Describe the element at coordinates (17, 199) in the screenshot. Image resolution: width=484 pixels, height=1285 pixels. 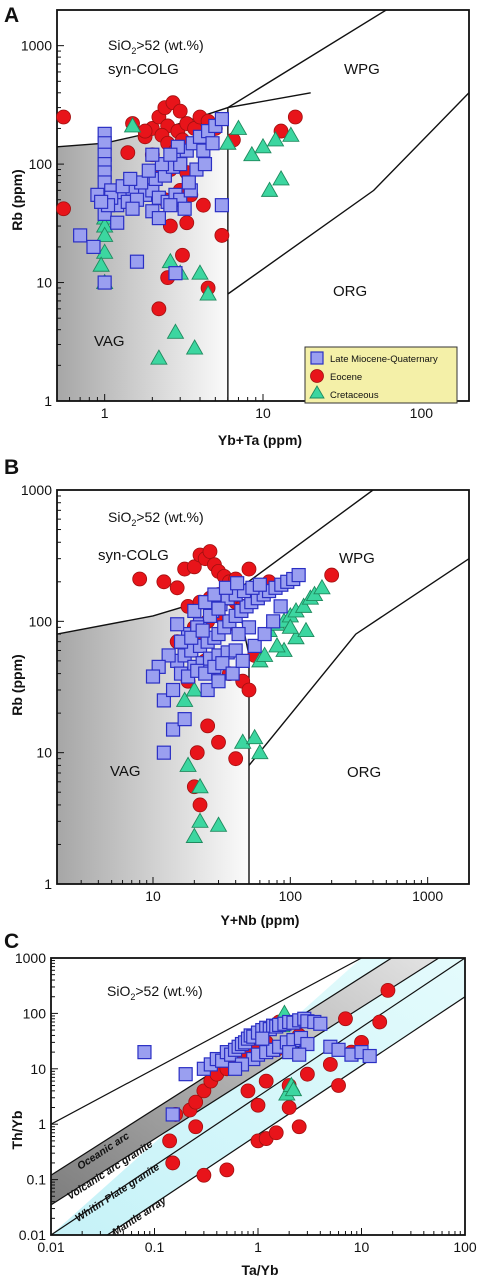
I see `panel-a-y-axis-title: Rb (ppm)` at that location.